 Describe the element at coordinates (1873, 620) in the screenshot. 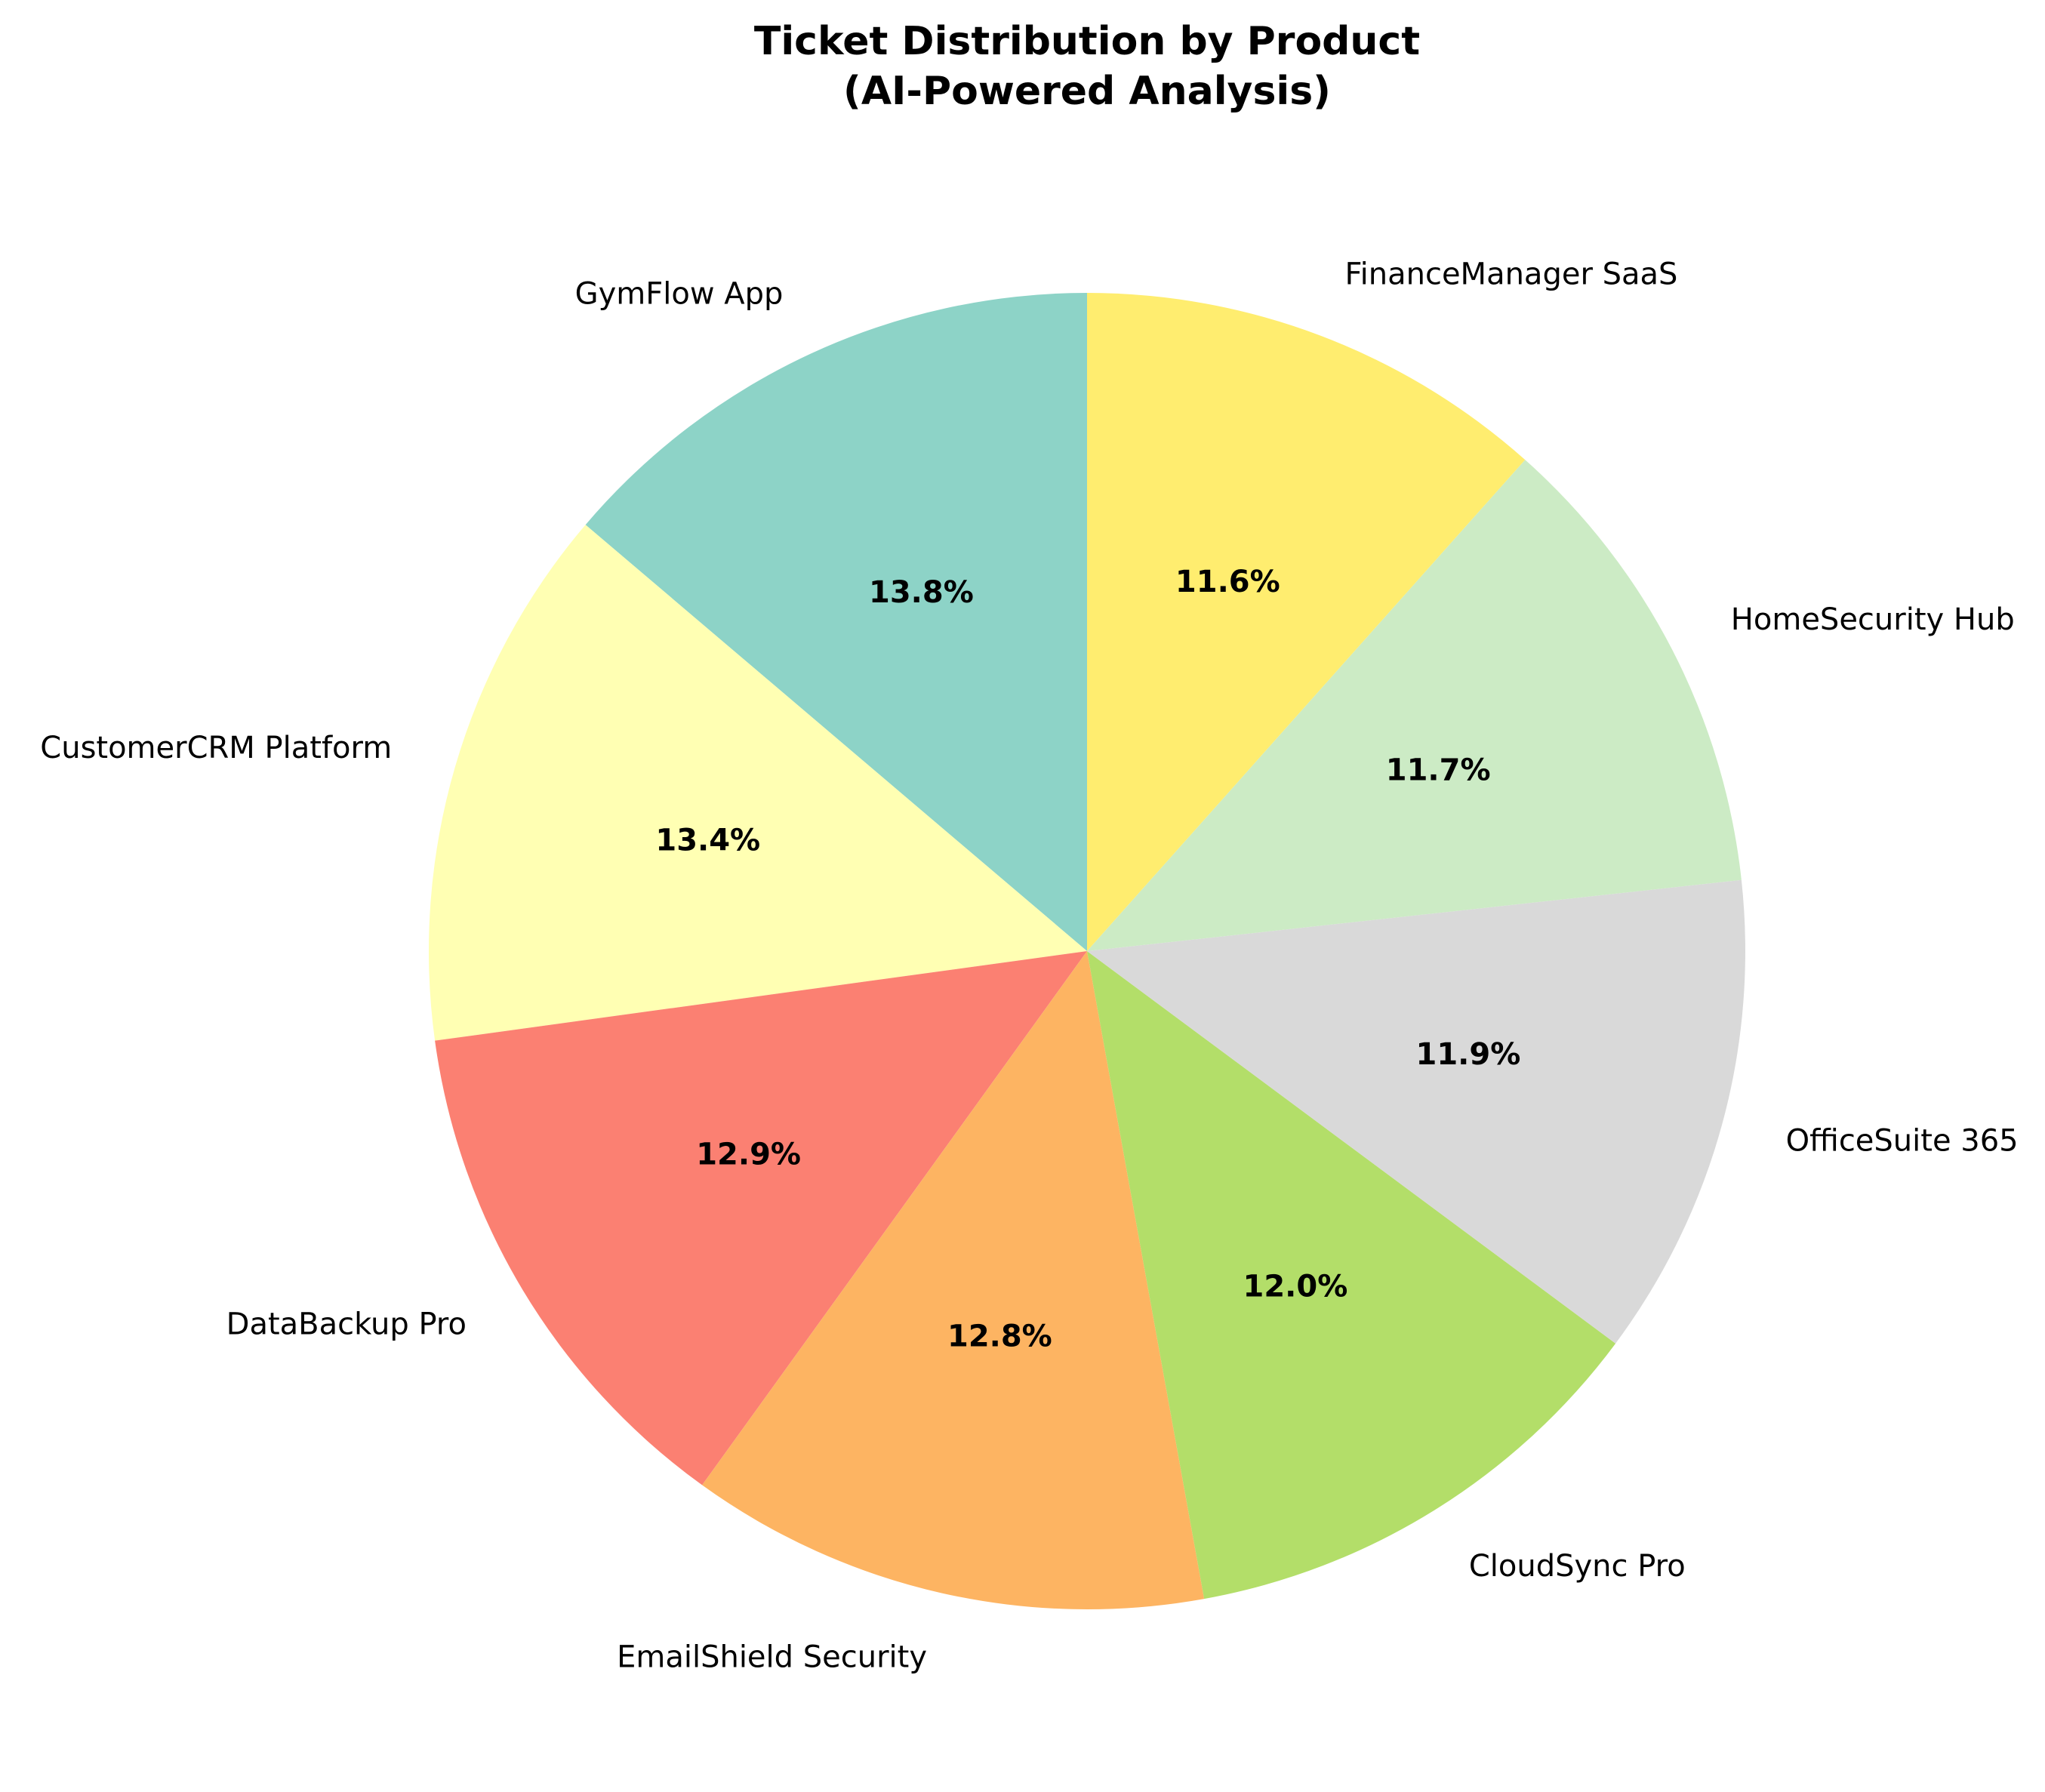

I see `slice-label-6: HomeSecurity Hub` at that location.